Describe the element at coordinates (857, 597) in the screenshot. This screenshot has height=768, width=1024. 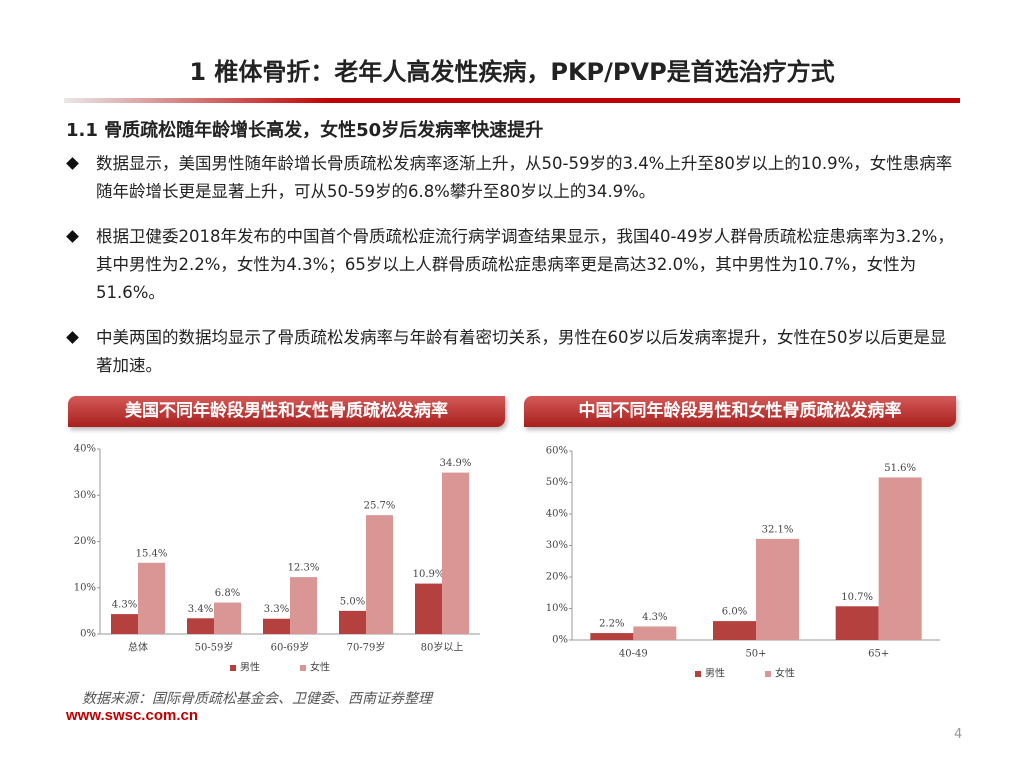
I see `value-label: 10.7%` at that location.